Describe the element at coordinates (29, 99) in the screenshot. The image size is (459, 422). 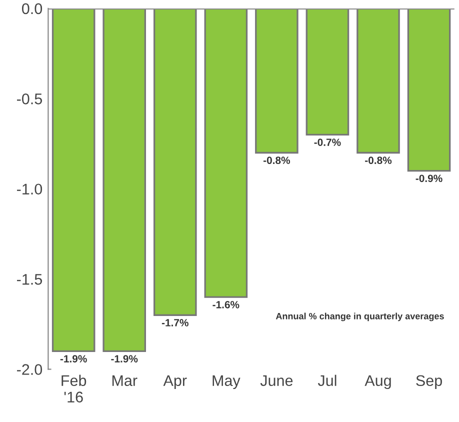
I see `y-tick-label: -0.5` at that location.